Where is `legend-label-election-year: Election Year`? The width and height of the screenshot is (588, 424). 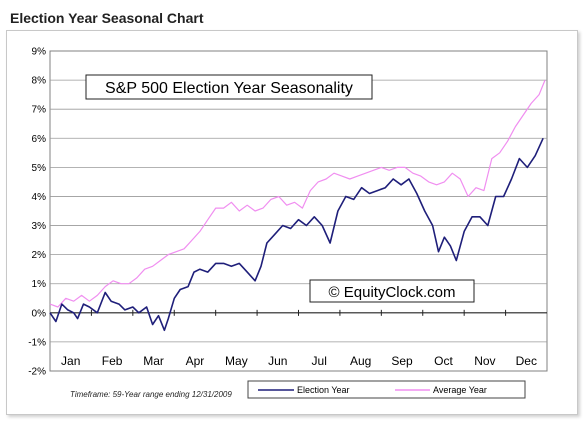 legend-label-election-year: Election Year is located at coordinates (323, 390).